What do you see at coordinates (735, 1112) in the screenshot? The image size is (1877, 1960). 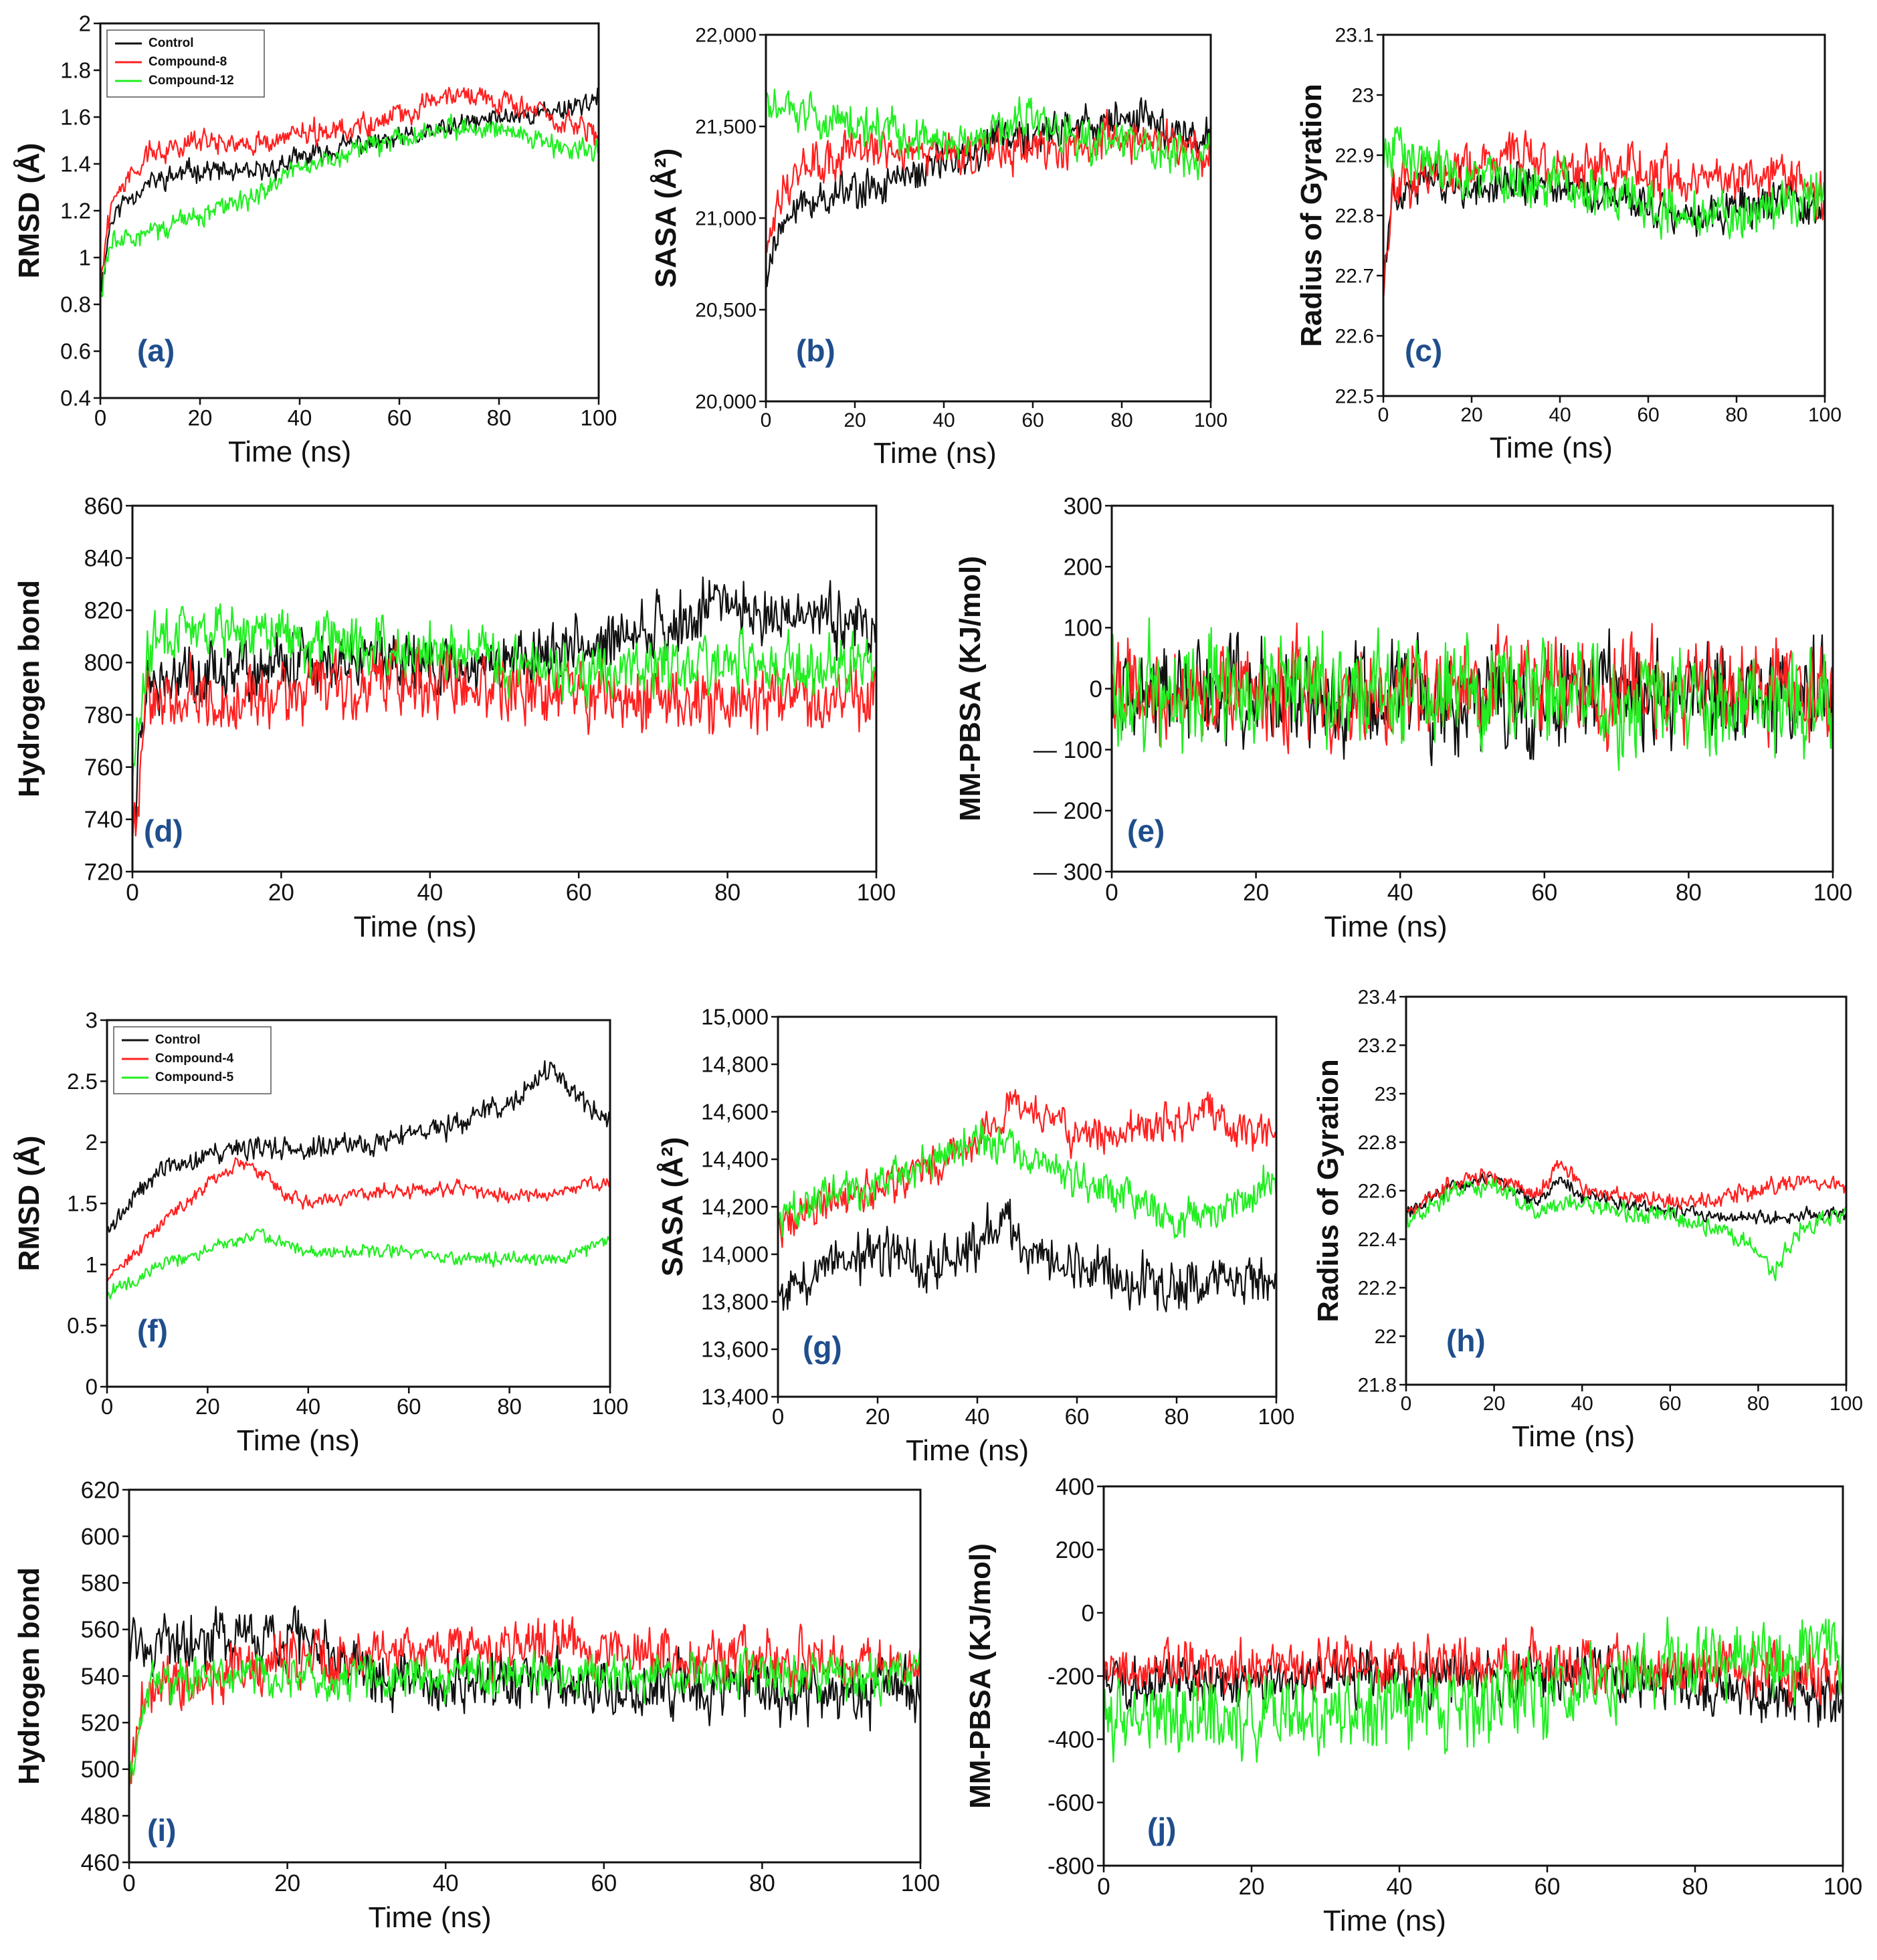 I see `y-tick-label: 14,600` at bounding box center [735, 1112].